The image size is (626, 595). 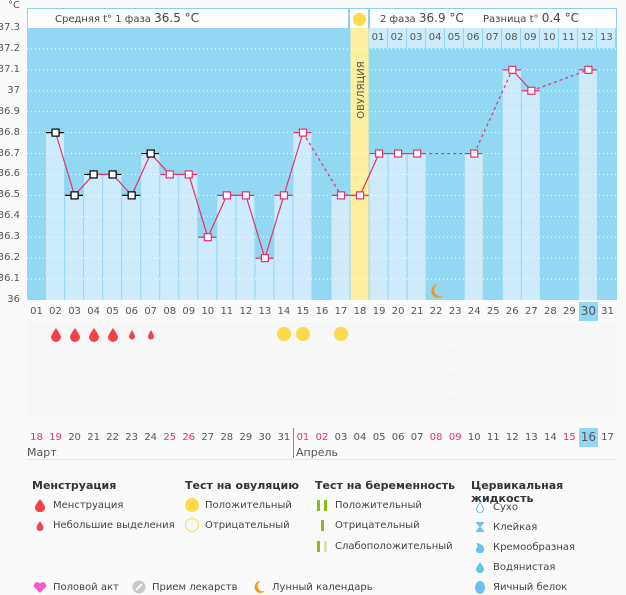 I want to click on cycle-day-label: 30, so click(x=588, y=311).